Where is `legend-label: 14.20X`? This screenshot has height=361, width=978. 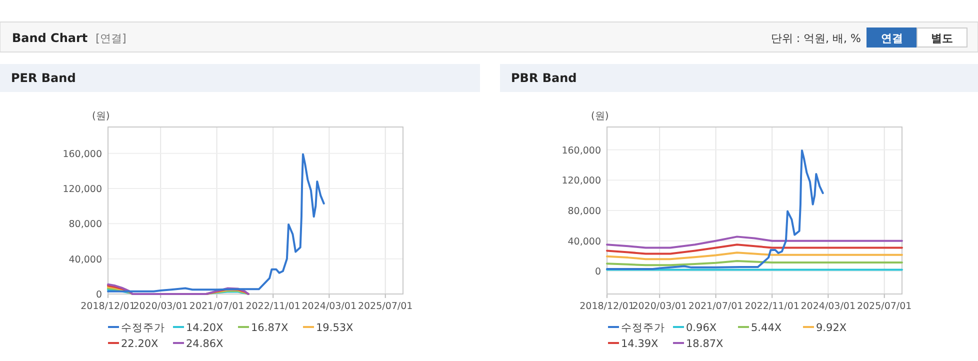
legend-label: 14.20X is located at coordinates (205, 328).